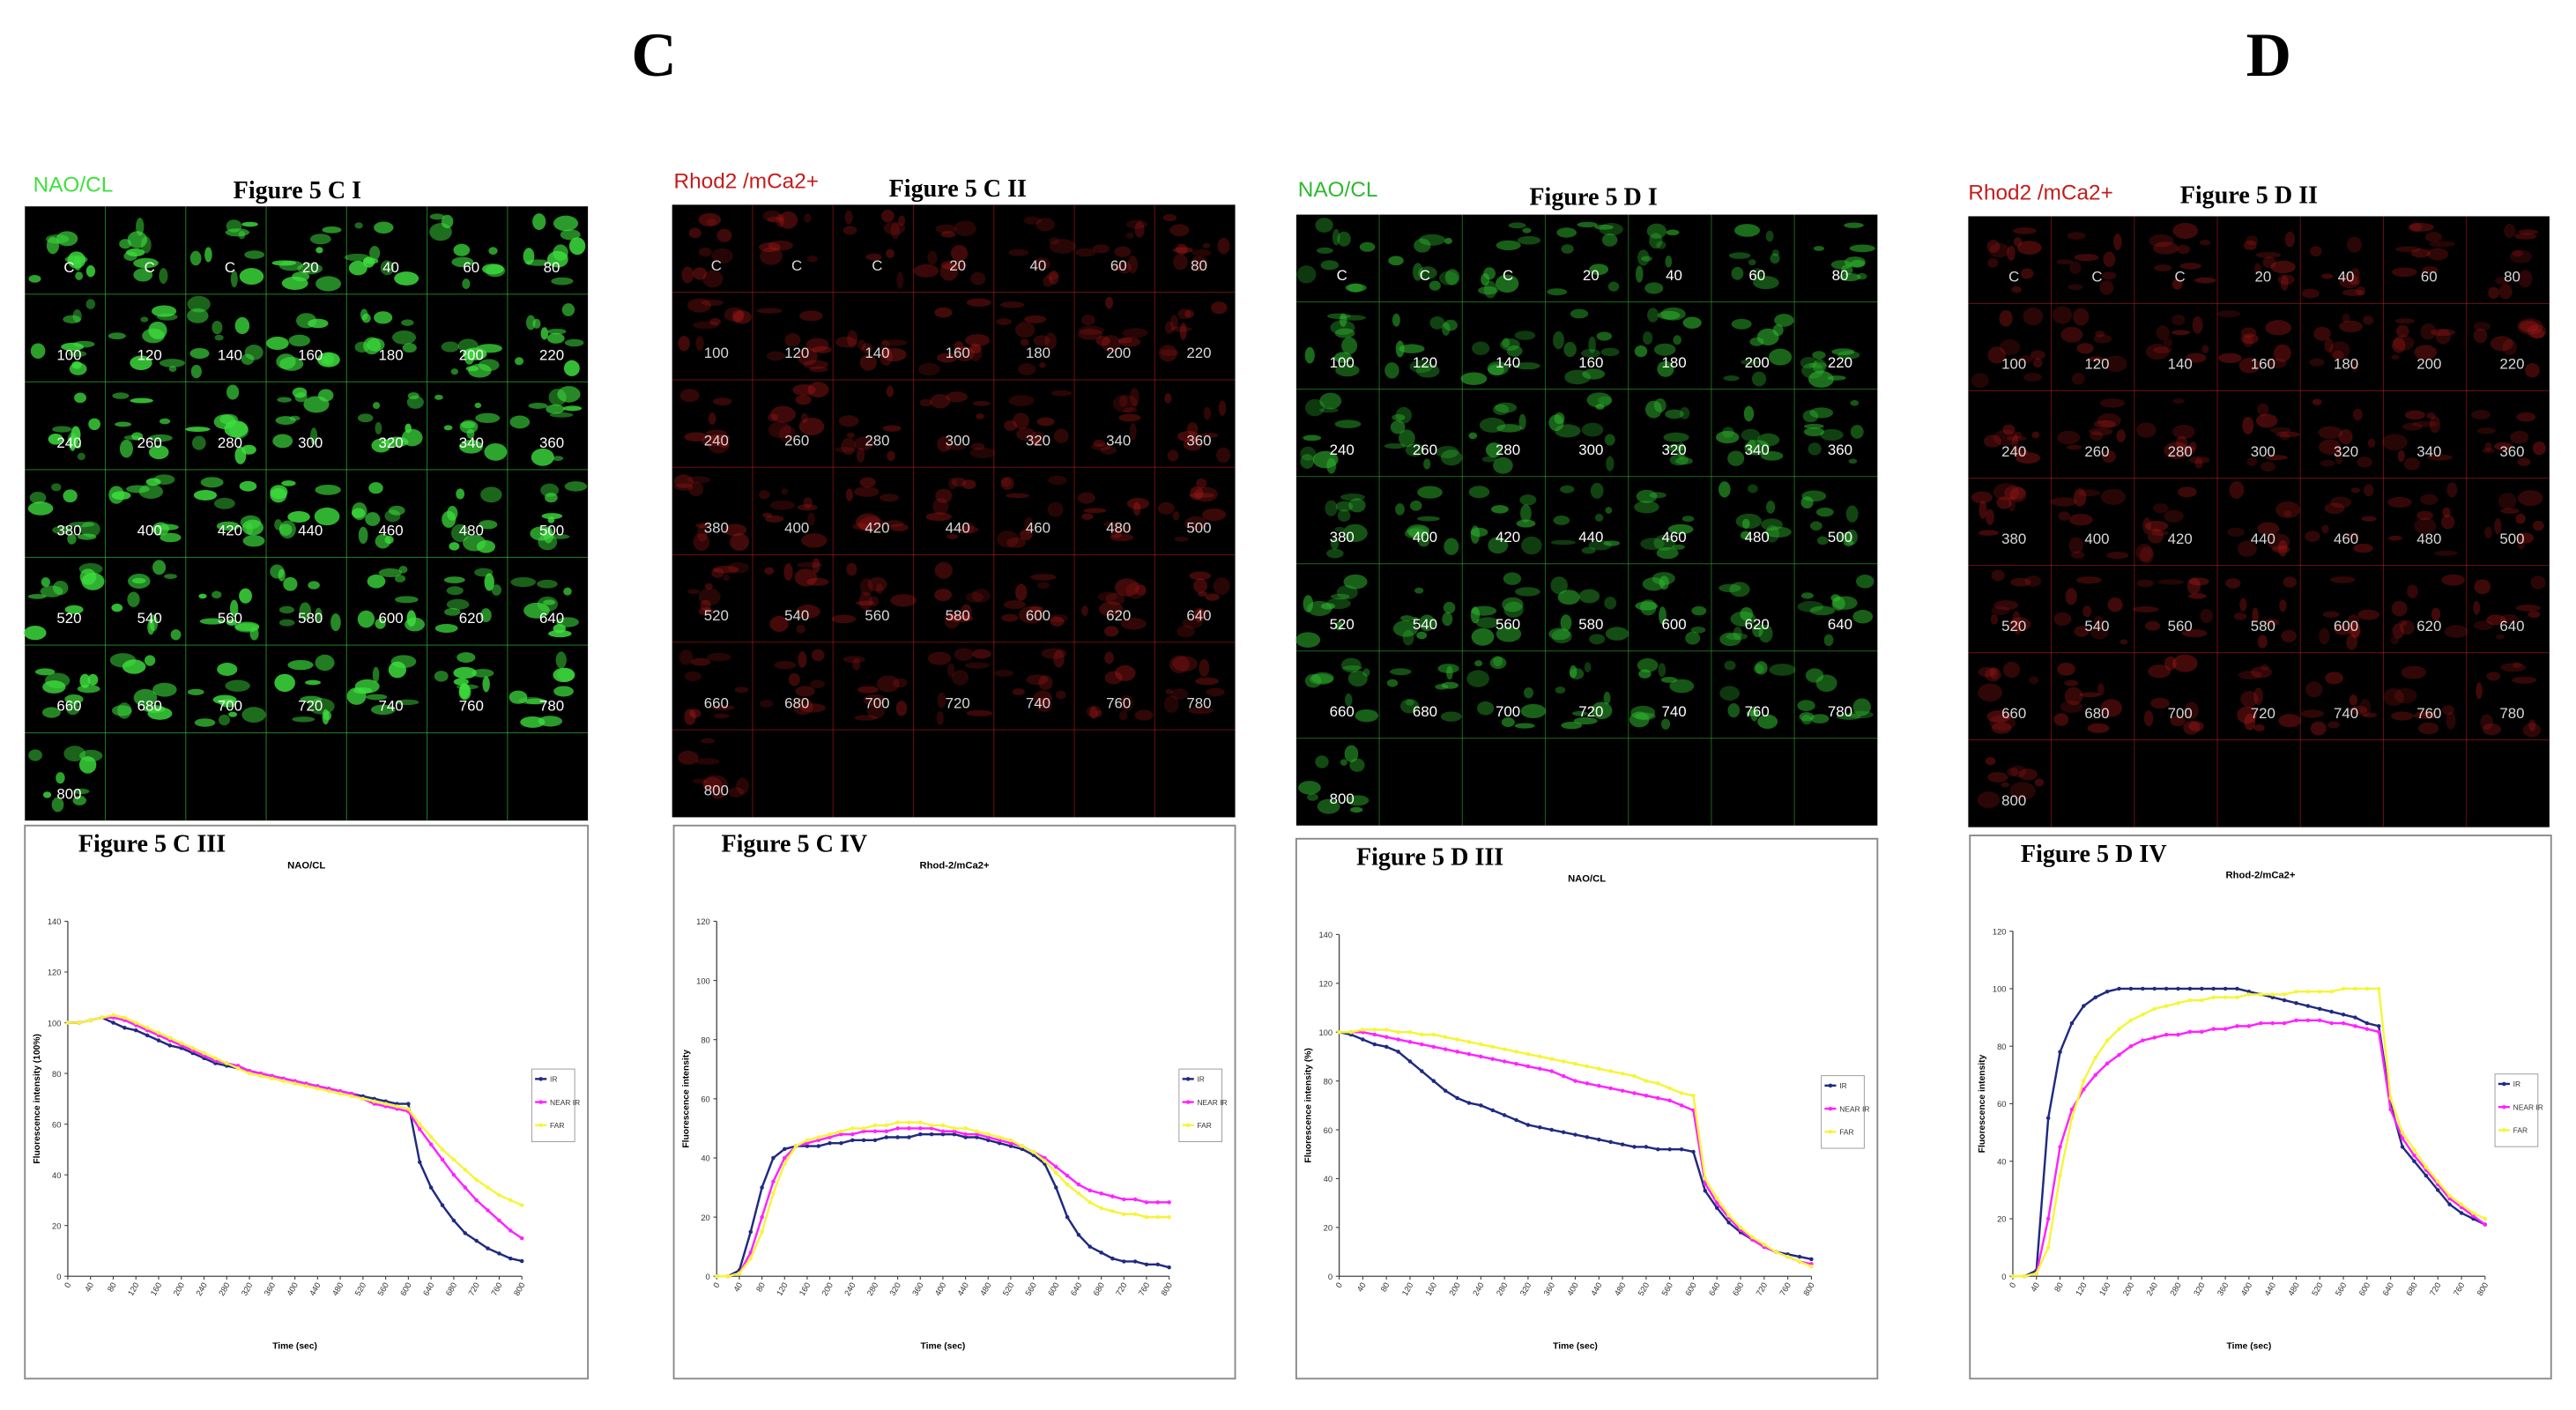  I want to click on frame-label: 500, so click(1198, 528).